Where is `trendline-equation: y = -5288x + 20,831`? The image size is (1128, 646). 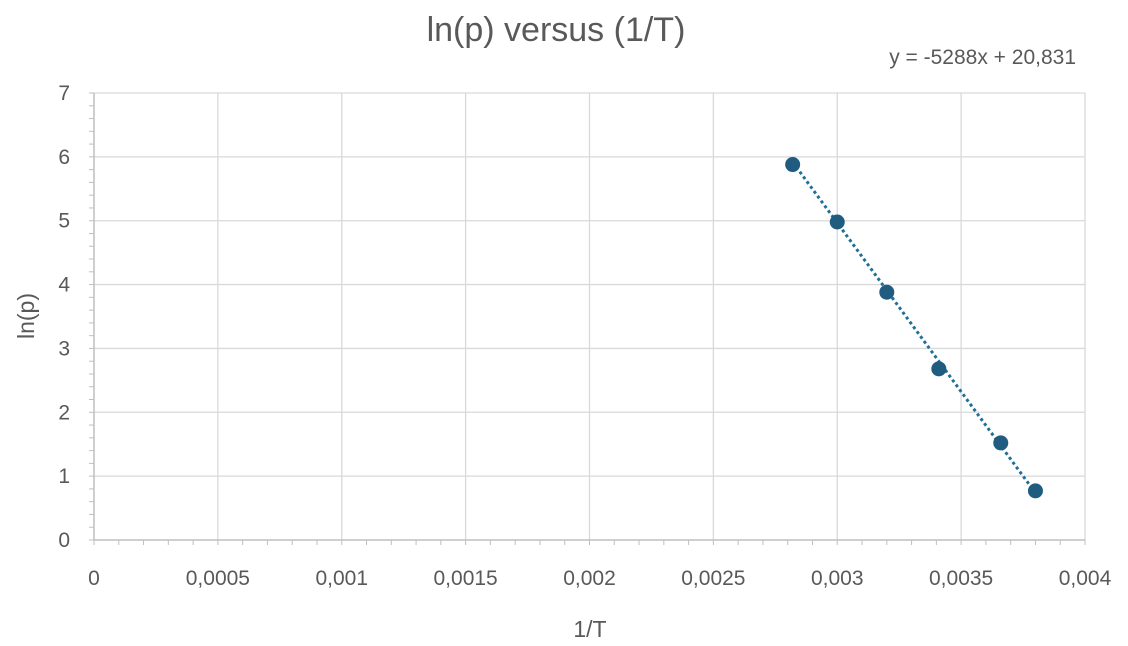 trendline-equation: y = -5288x + 20,831 is located at coordinates (982, 57).